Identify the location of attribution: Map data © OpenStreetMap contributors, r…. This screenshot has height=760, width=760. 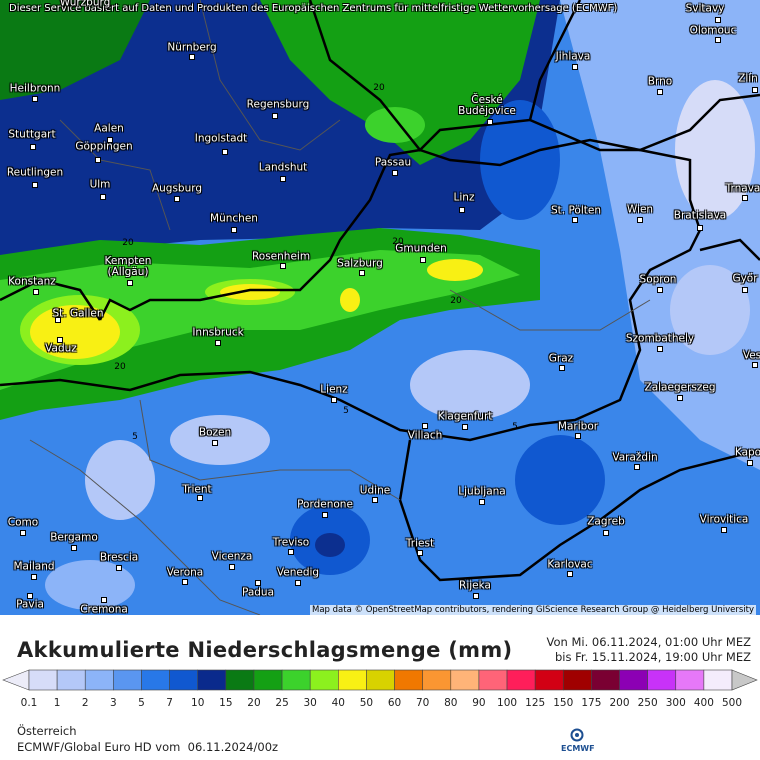
(533, 610).